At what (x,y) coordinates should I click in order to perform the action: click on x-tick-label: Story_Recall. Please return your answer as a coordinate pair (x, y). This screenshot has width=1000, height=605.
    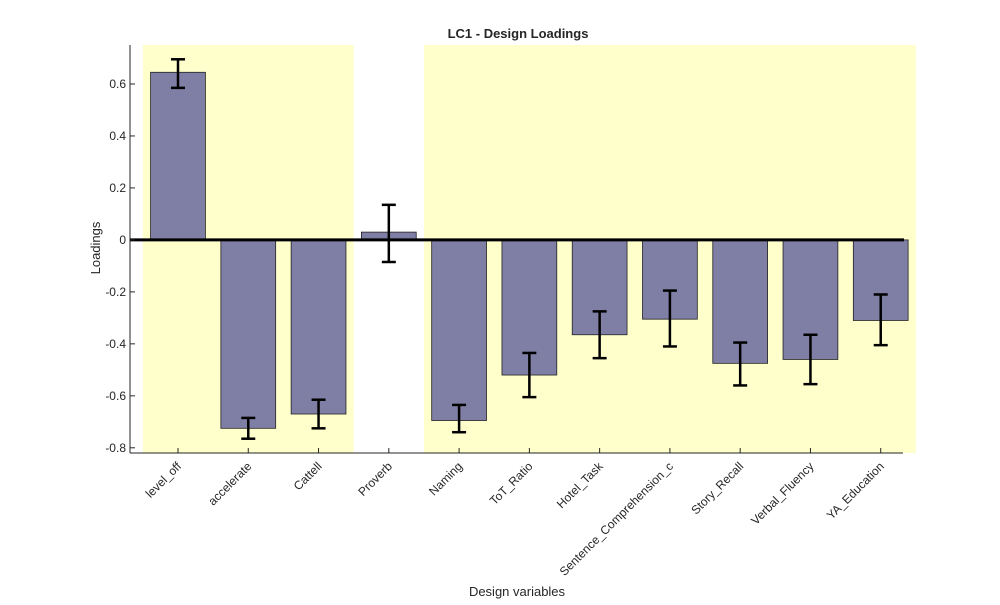
    Looking at the image, I should click on (717, 488).